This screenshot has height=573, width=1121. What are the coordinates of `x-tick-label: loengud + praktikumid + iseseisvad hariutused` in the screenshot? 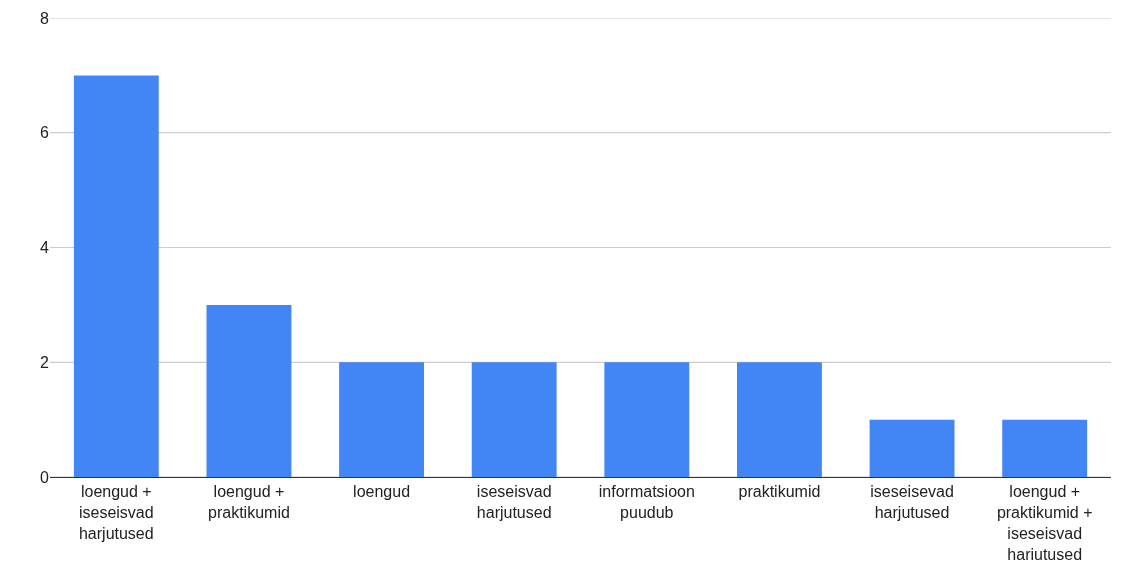 It's located at (1044, 523).